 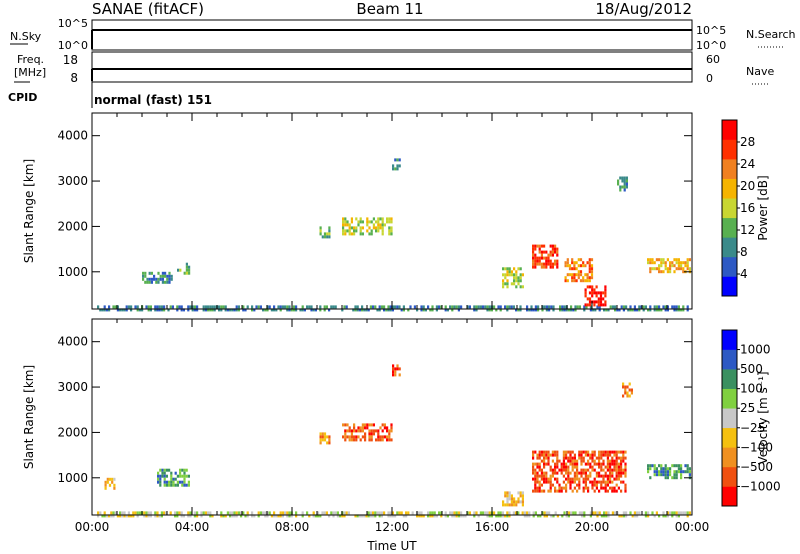 I want to click on velocity-colorbar-tick-label: 500, so click(x=751, y=369).